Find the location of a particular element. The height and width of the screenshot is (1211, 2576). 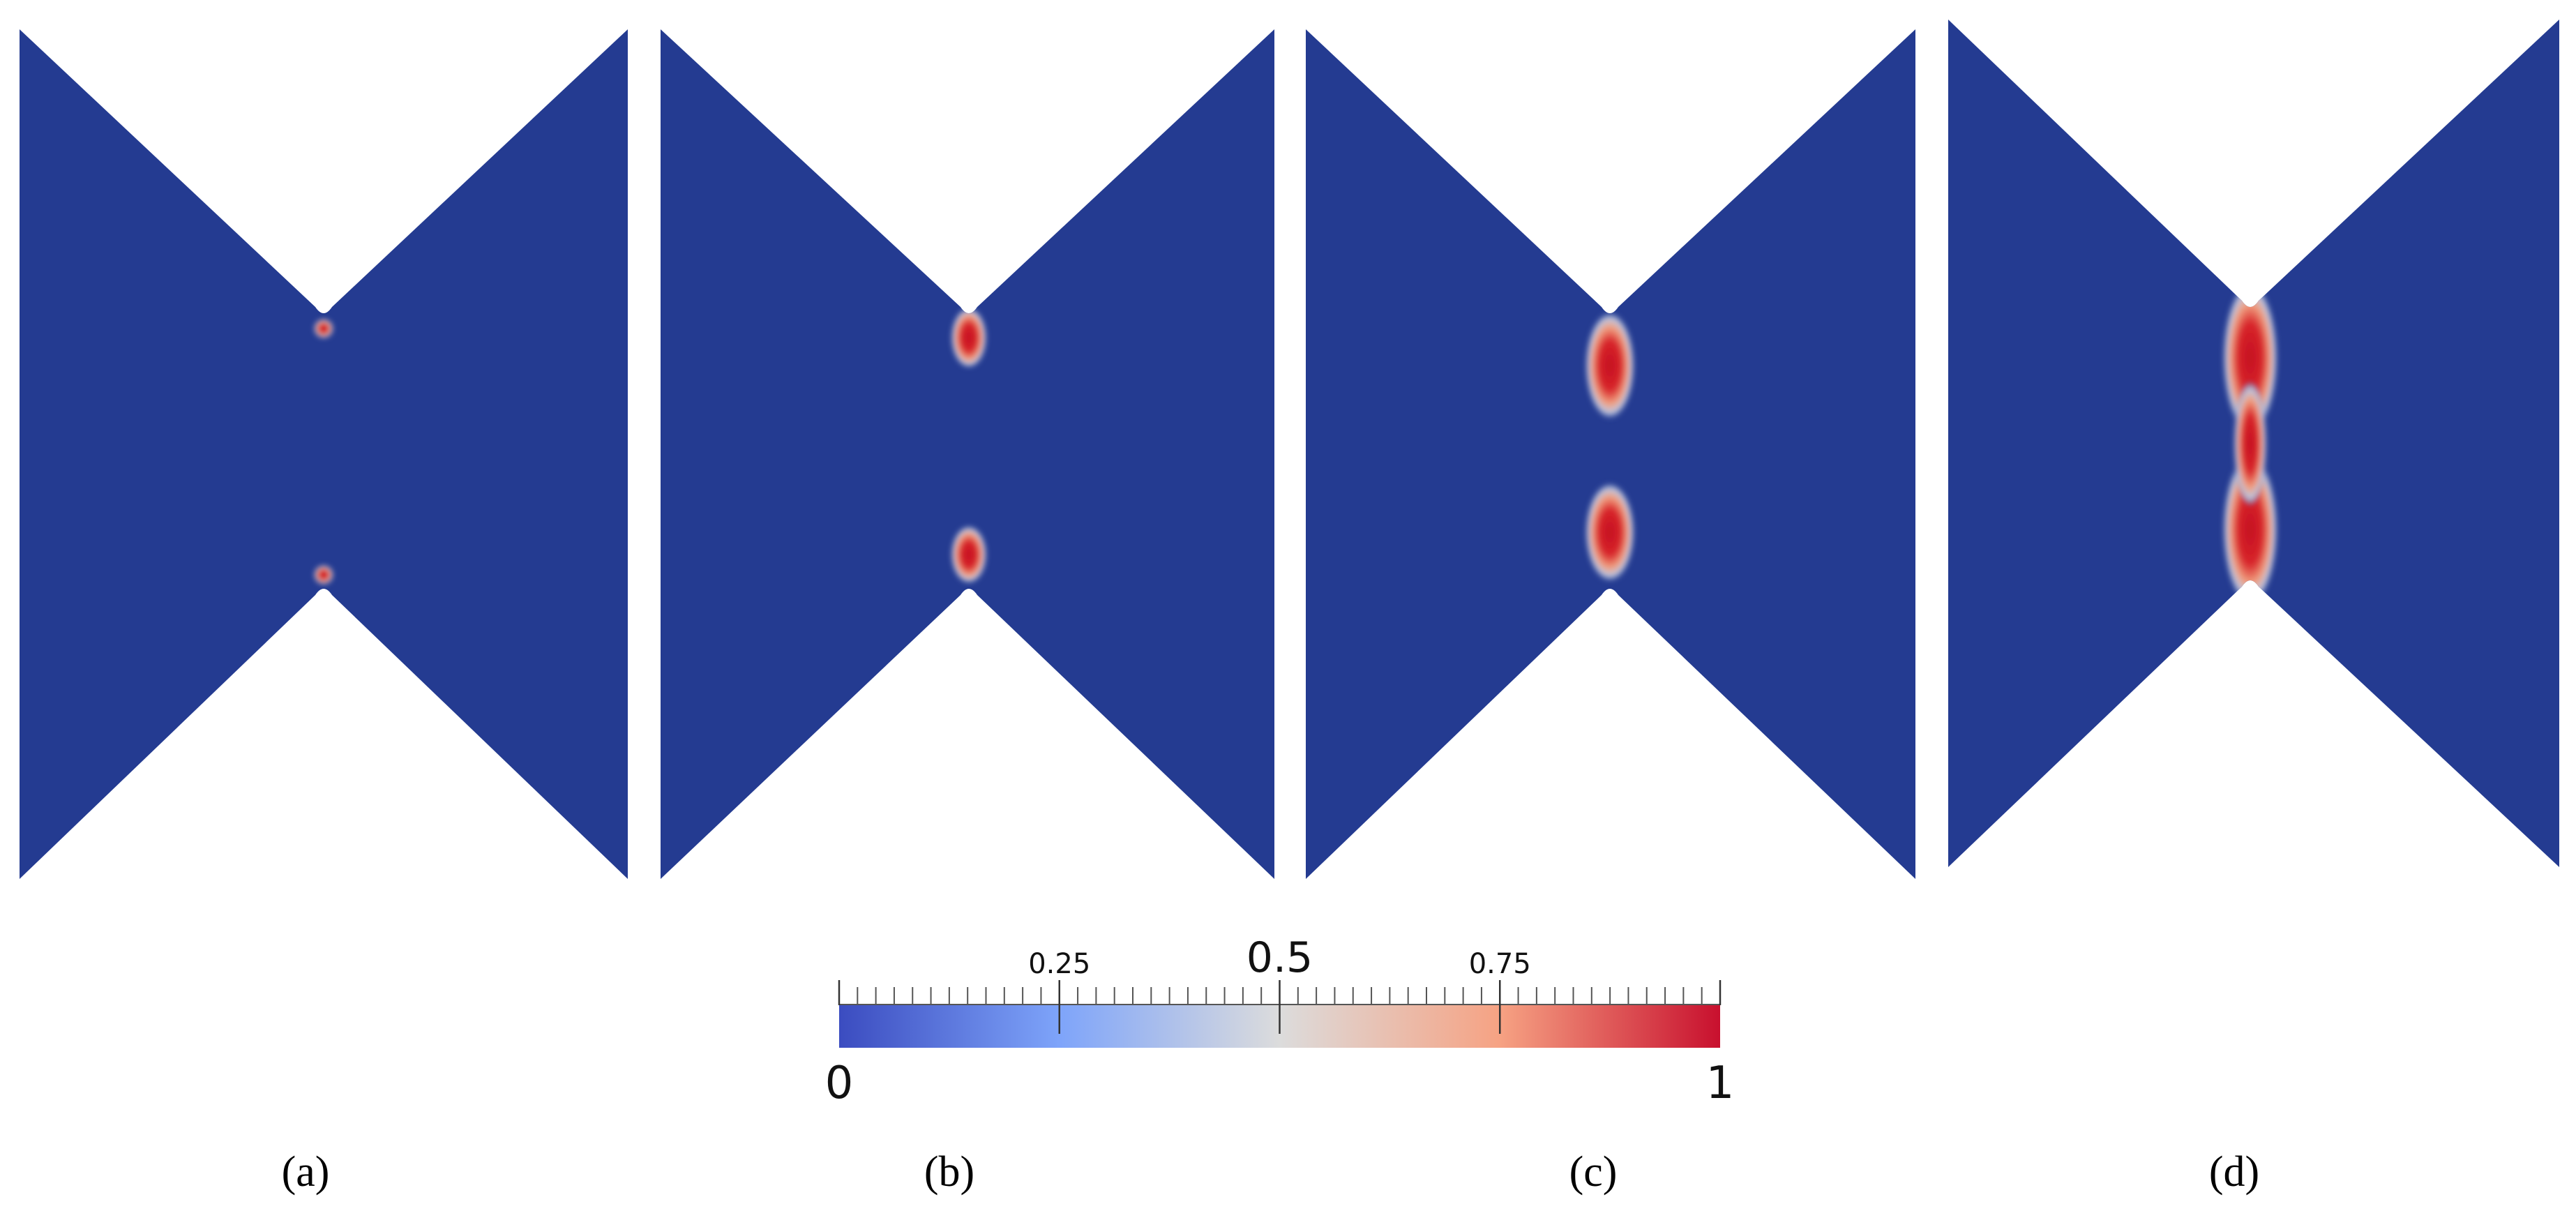

tick-label: 1 is located at coordinates (1720, 1083).